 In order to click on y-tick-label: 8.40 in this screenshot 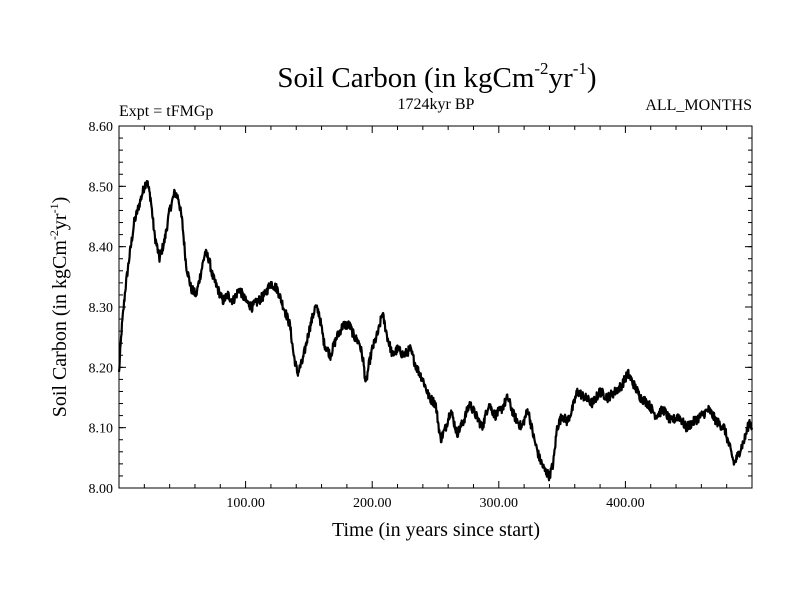, I will do `click(101, 248)`.